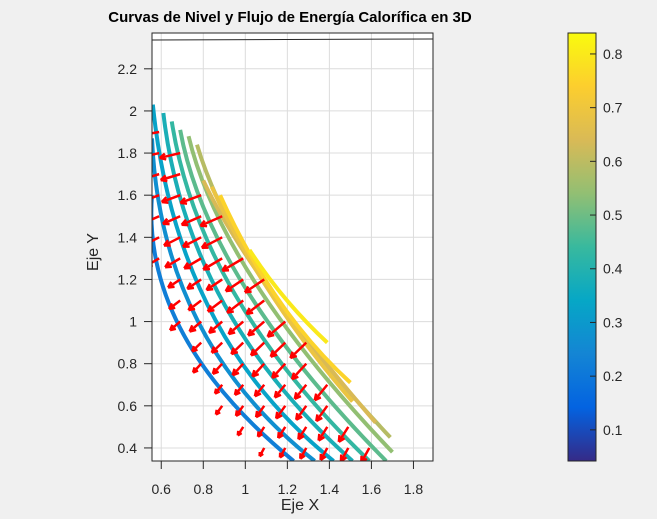 The width and height of the screenshot is (657, 519). I want to click on colorbar-ticks: 0.1 0.2 0.3 0.4 0.5 0.6 0.7 0.8, so click(606, 242).